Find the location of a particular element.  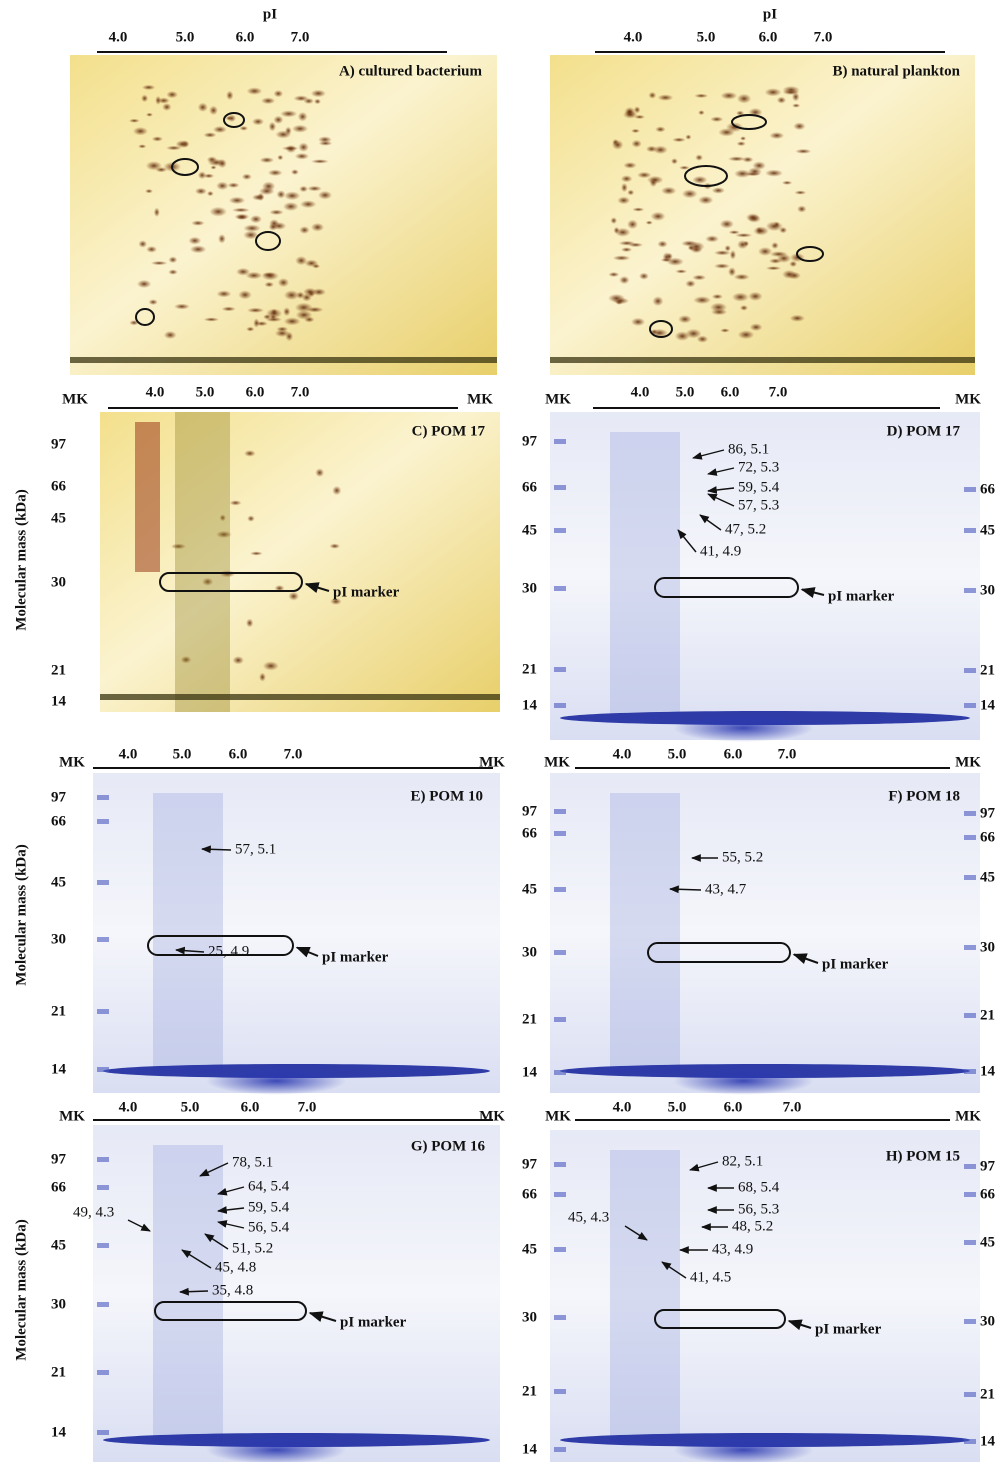

spot-label: 86, 5.1 is located at coordinates (748, 449).